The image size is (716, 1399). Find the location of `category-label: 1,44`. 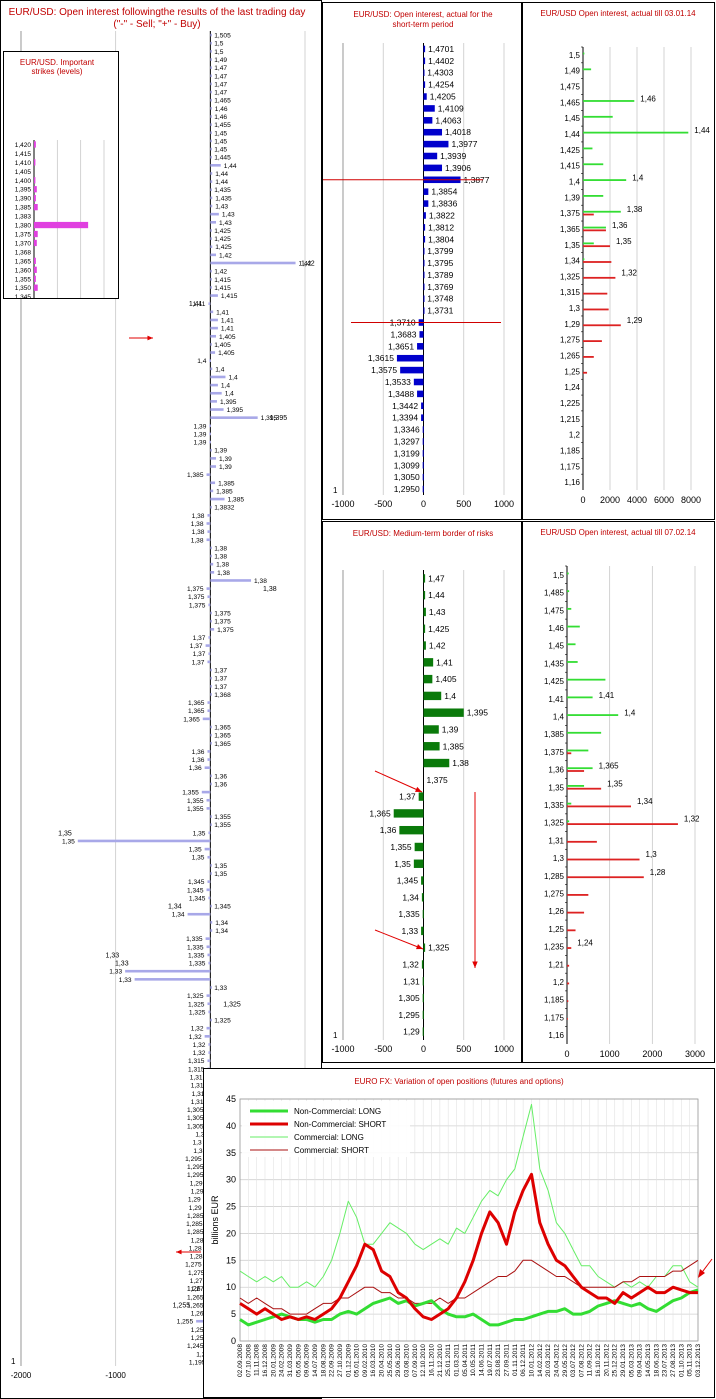

category-label: 1,44 is located at coordinates (572, 134).